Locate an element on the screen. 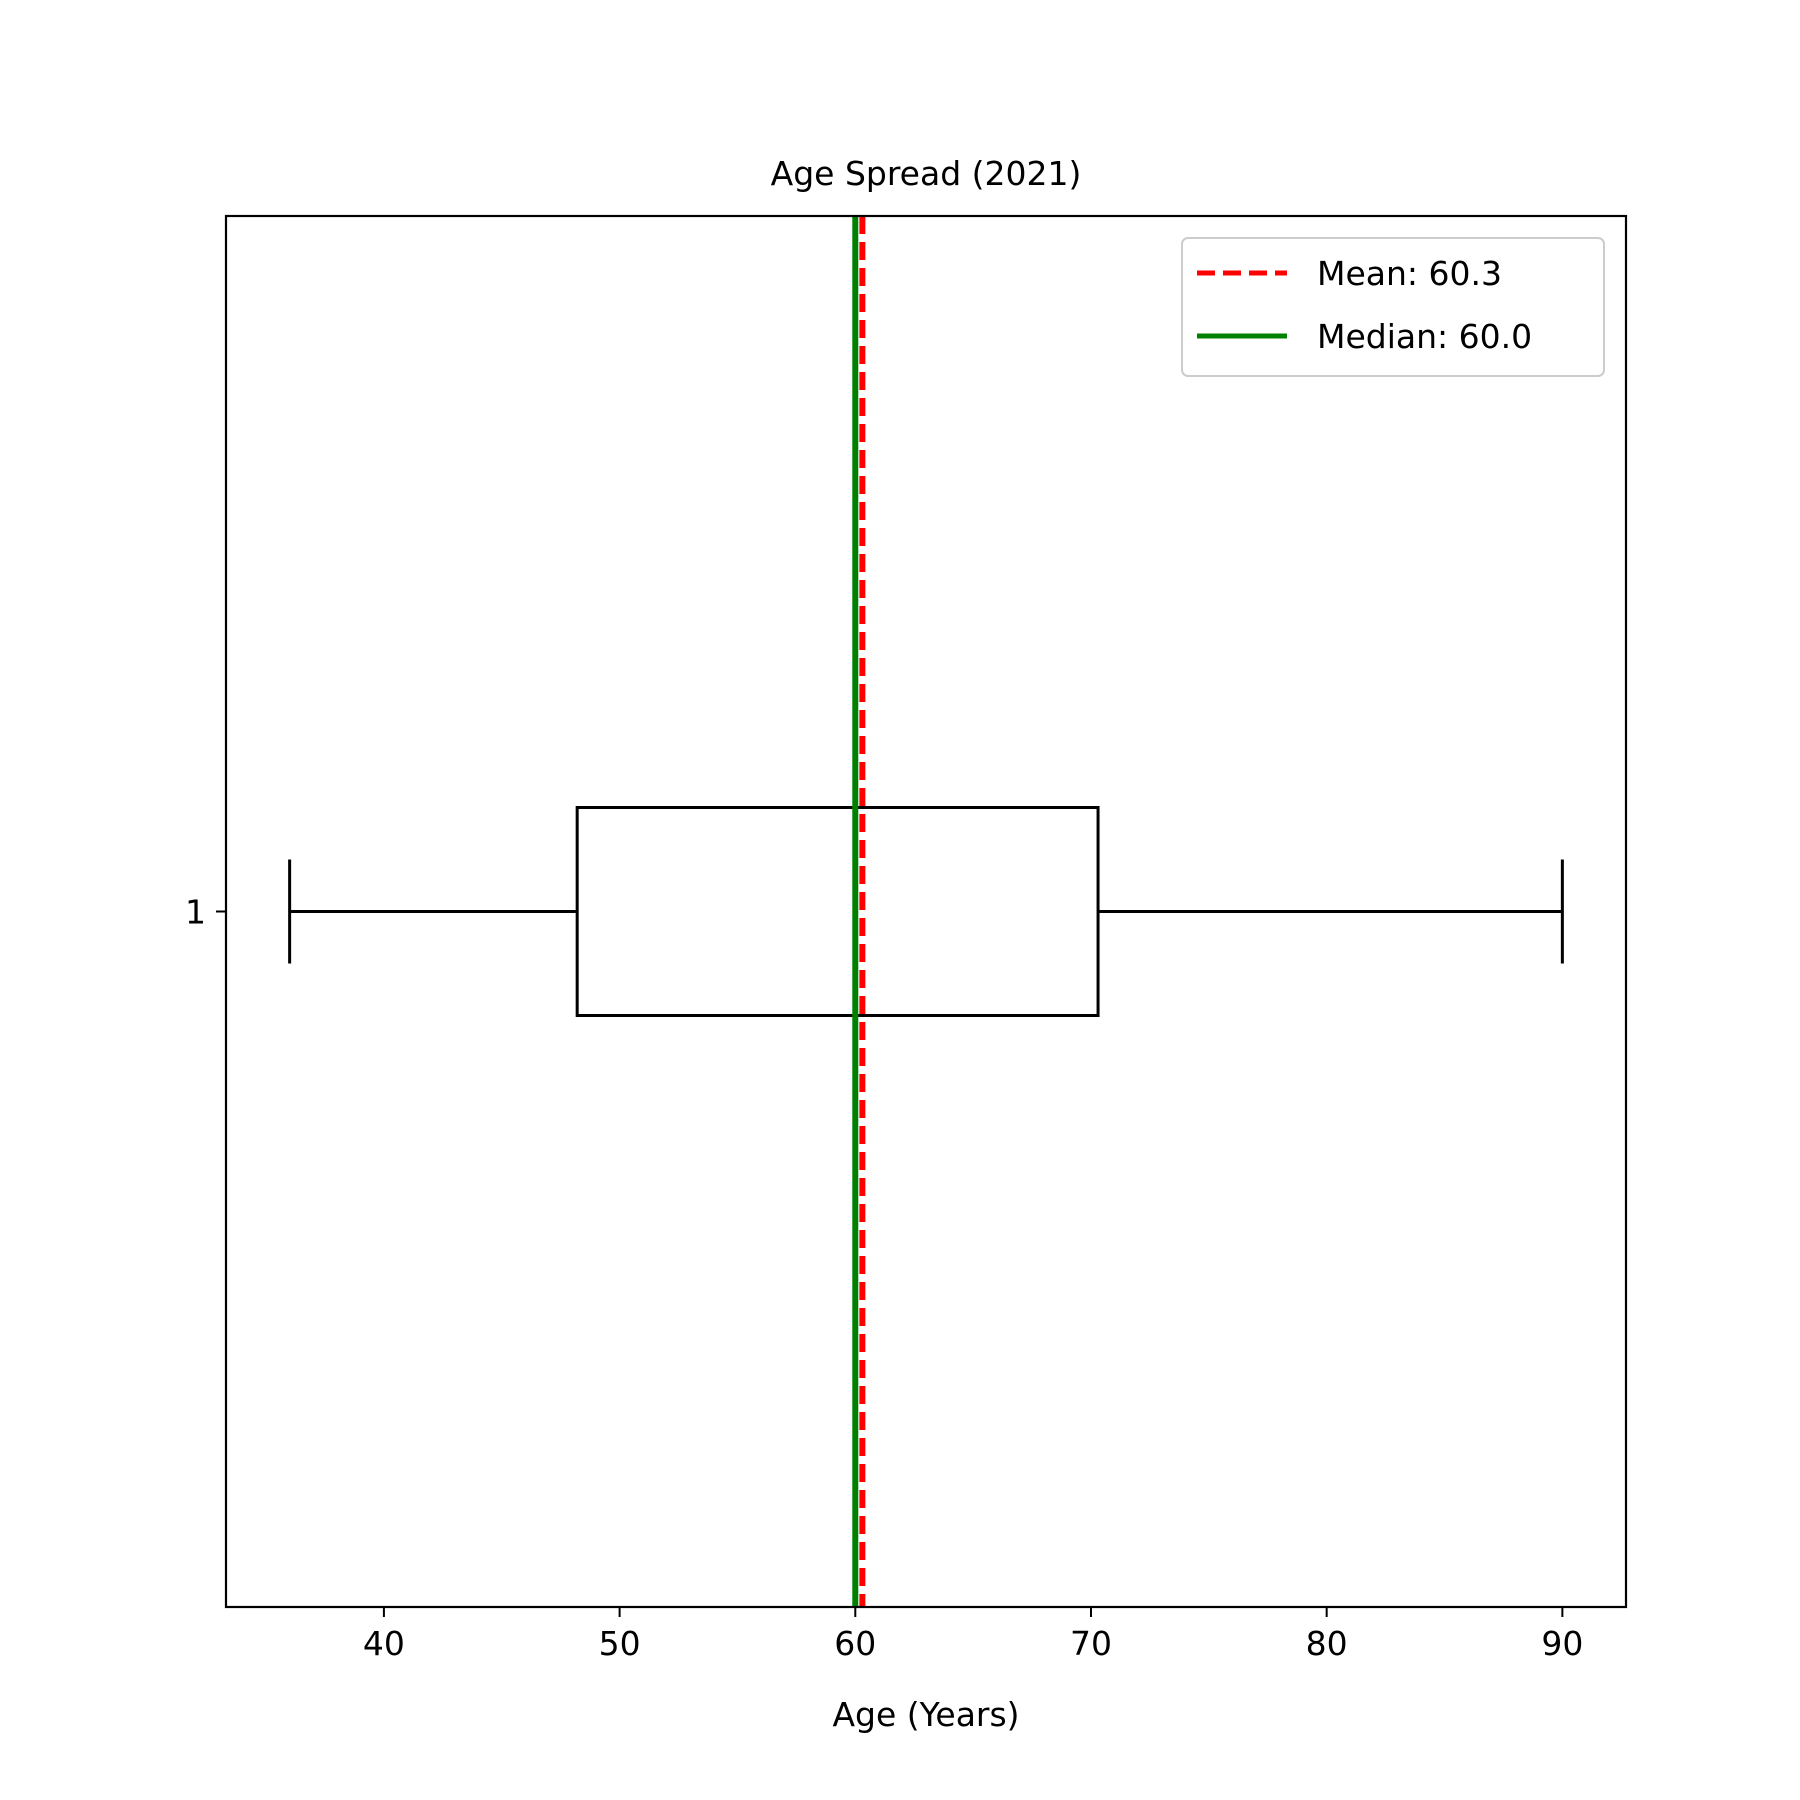 The width and height of the screenshot is (1800, 1800). chart-title: Age Spread (2021) is located at coordinates (926, 173).